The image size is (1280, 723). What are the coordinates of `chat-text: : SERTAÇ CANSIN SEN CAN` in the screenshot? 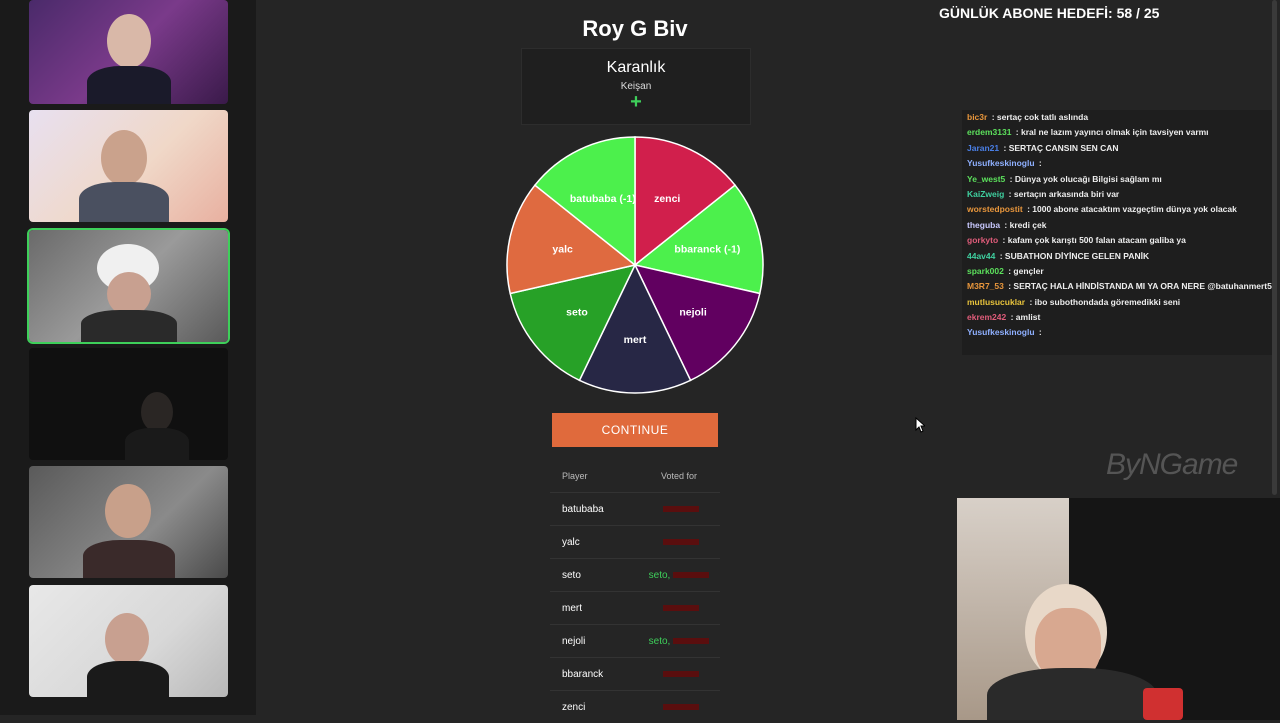 It's located at (1060, 147).